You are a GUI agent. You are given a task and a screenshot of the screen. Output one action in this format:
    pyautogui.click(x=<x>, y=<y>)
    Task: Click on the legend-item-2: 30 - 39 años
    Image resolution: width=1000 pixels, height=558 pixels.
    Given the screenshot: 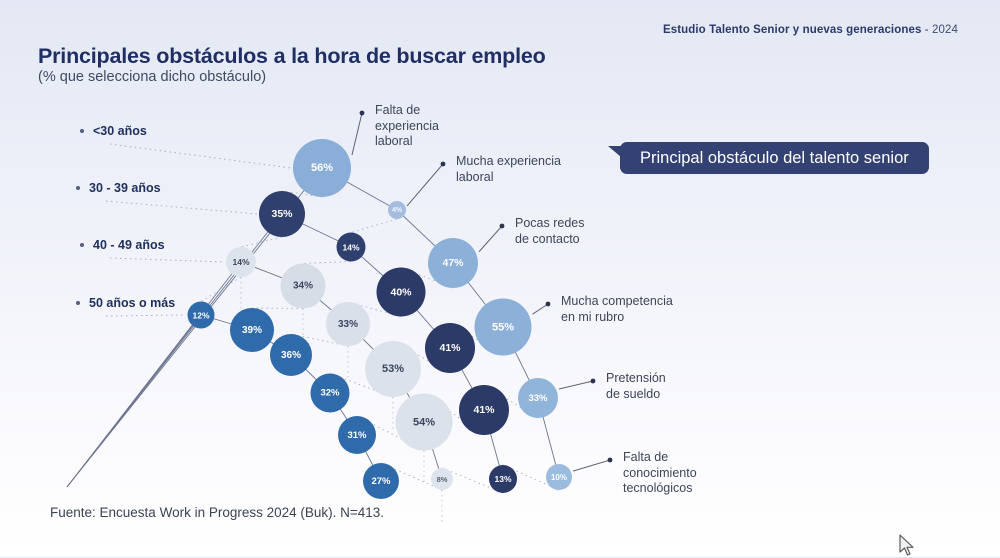 What is the action you would take?
    pyautogui.click(x=118, y=188)
    